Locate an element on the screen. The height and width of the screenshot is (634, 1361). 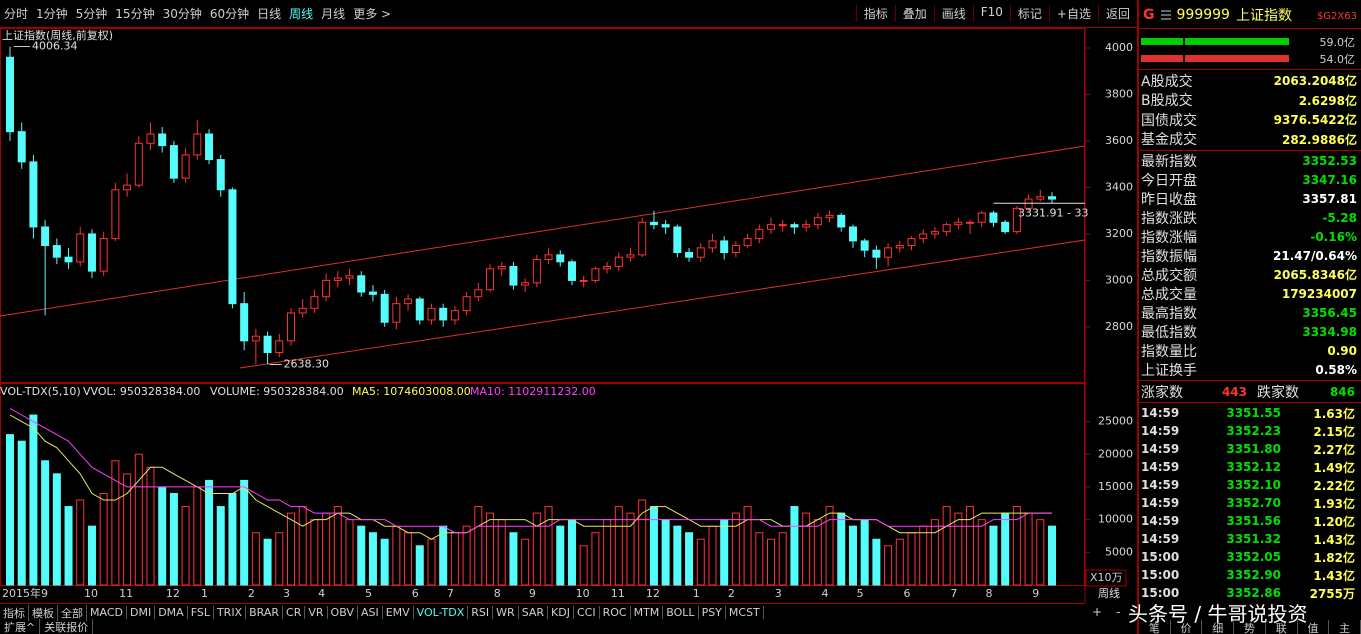
x-tick-label: 8 is located at coordinates (988, 593).